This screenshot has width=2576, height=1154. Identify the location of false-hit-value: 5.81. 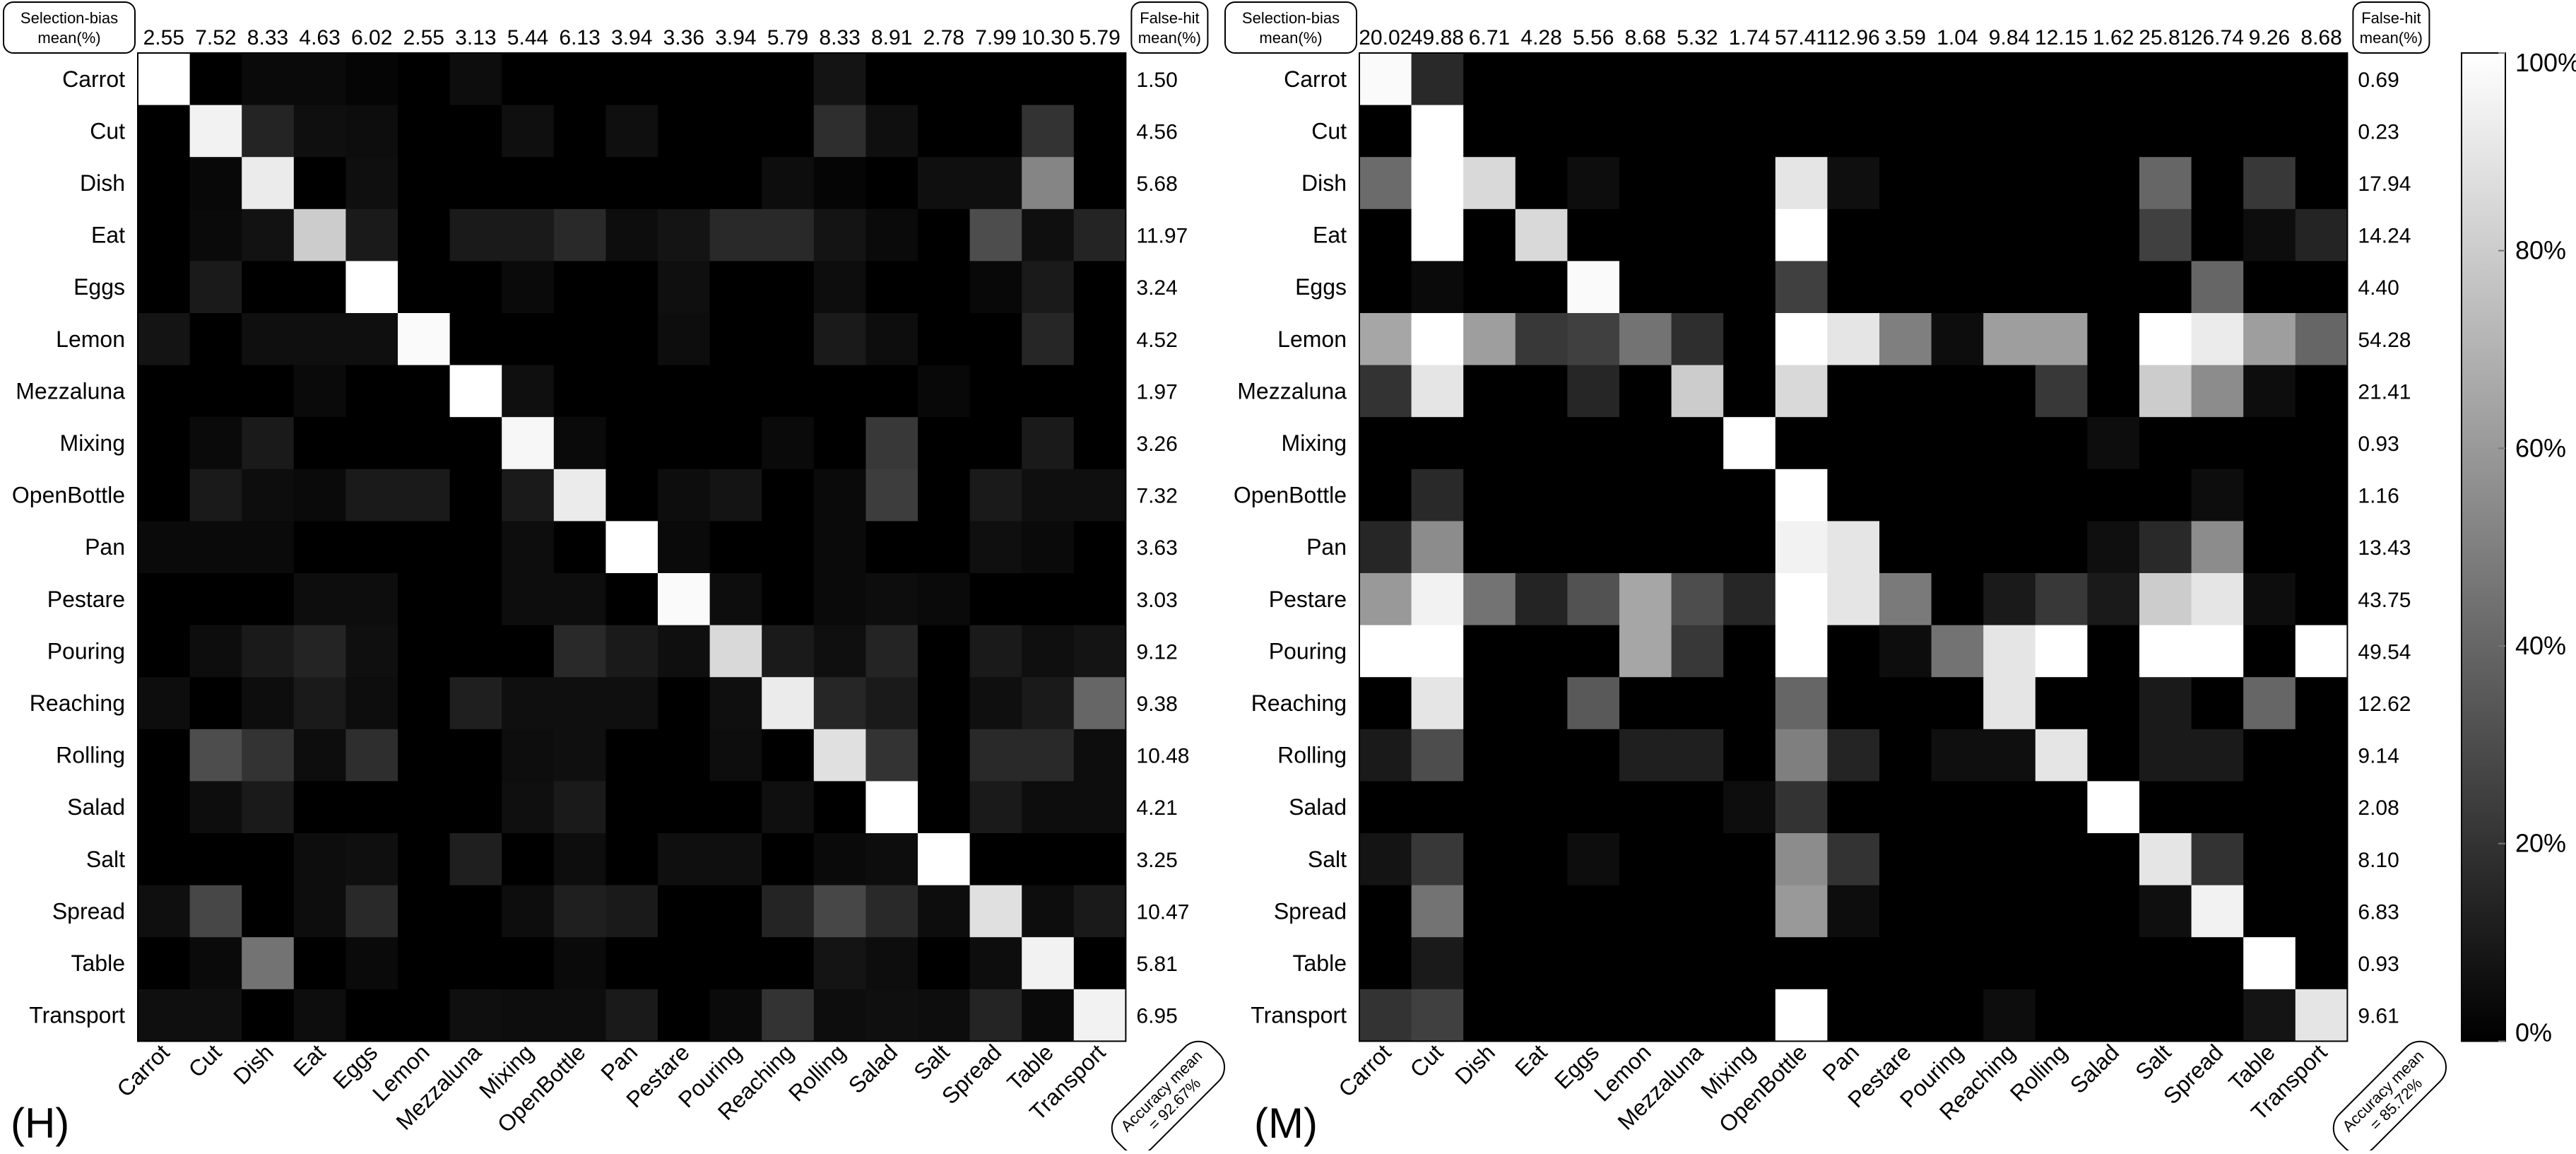
(1156, 965).